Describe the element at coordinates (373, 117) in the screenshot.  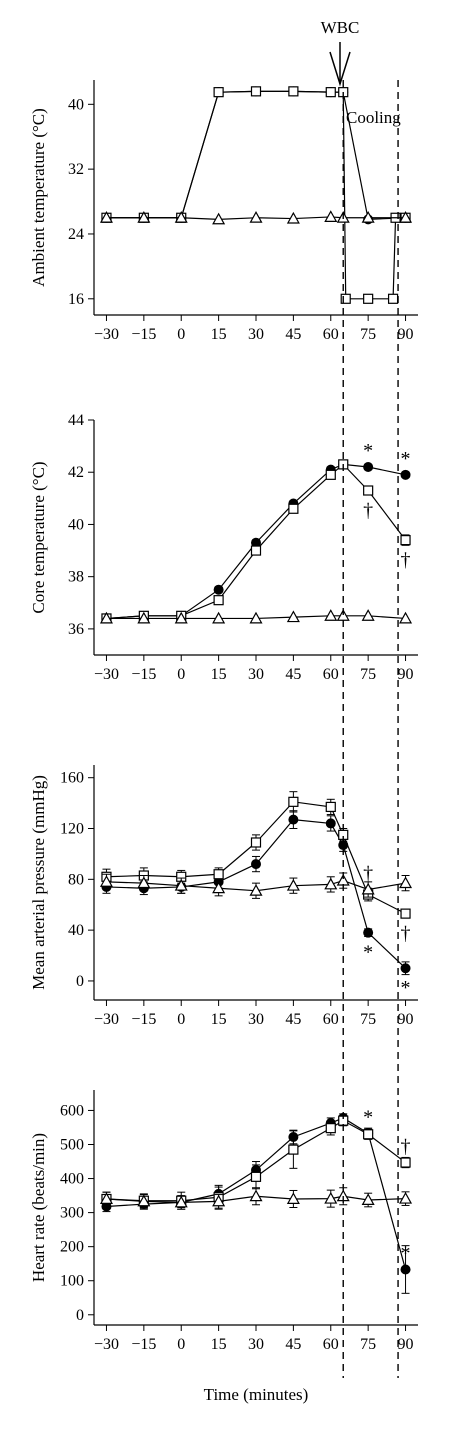
I see `cooling-label: Cooling` at that location.